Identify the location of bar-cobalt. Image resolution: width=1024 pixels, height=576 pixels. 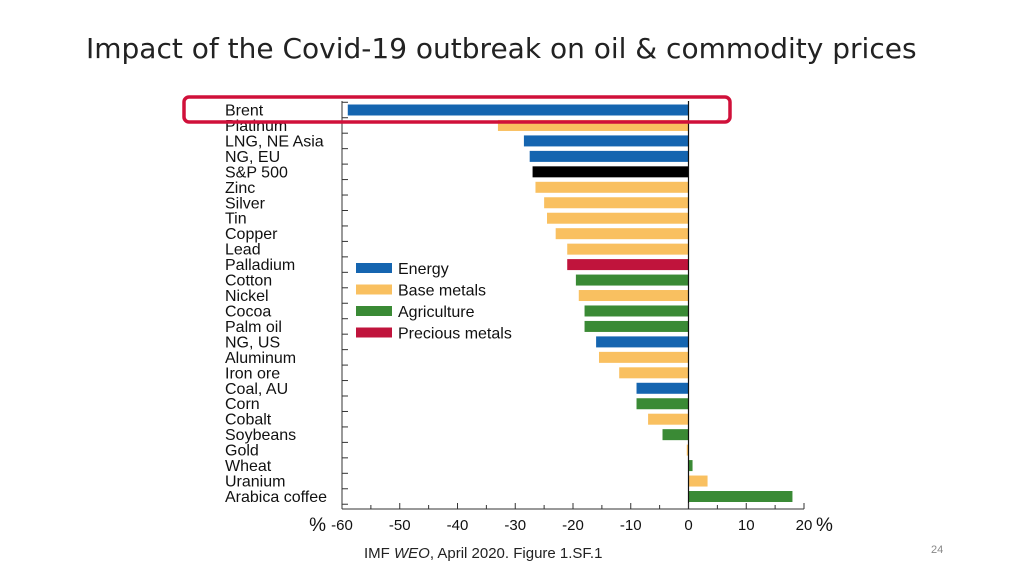
(668, 419).